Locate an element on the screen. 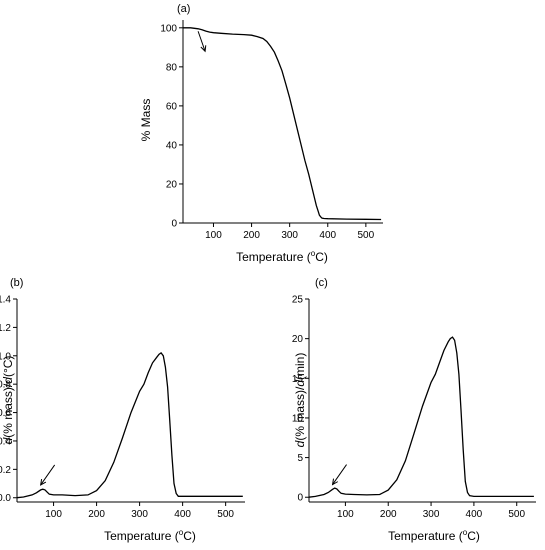  panel-a-ylabel: % Mass is located at coordinates (146, 120).